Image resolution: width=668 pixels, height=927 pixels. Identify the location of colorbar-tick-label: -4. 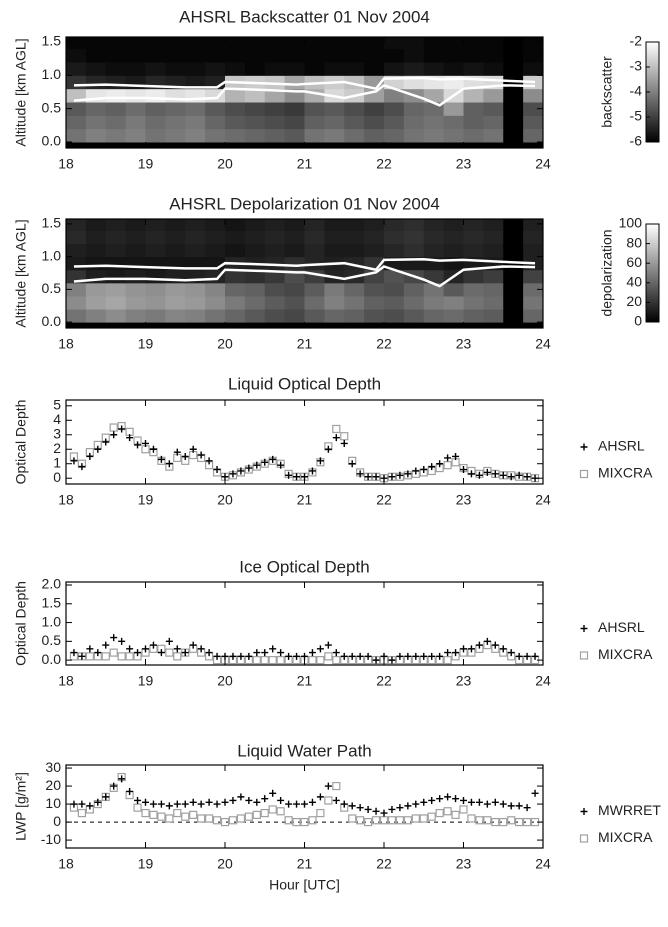
(636, 91).